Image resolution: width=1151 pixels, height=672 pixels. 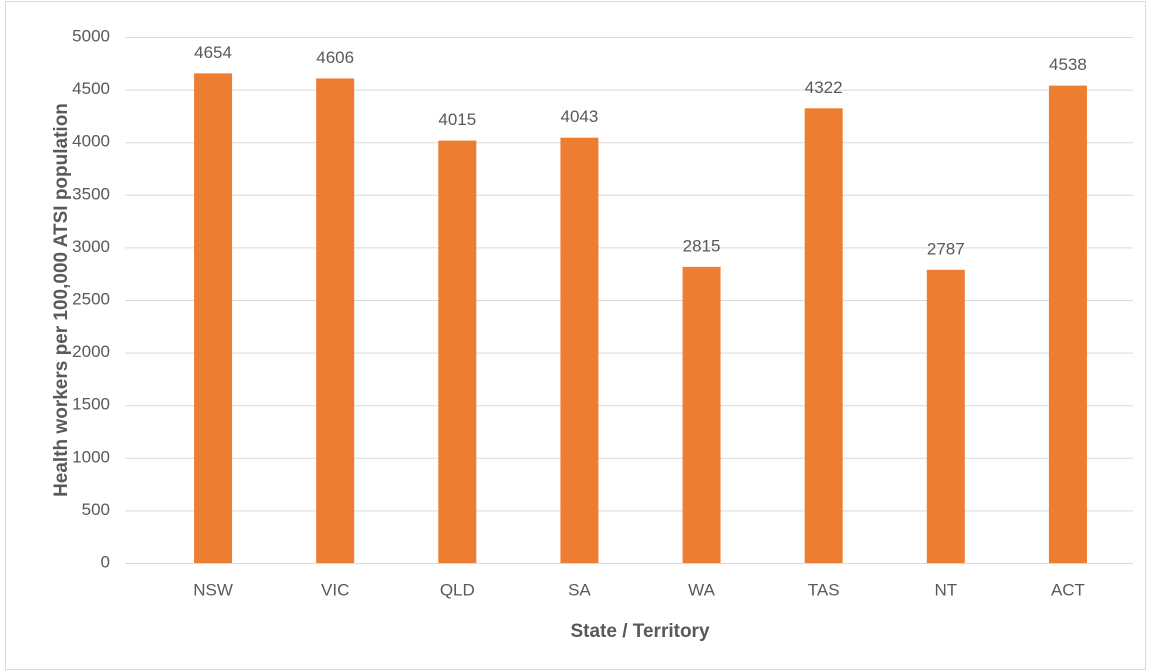 I want to click on x-tick-label: WA, so click(x=701, y=589).